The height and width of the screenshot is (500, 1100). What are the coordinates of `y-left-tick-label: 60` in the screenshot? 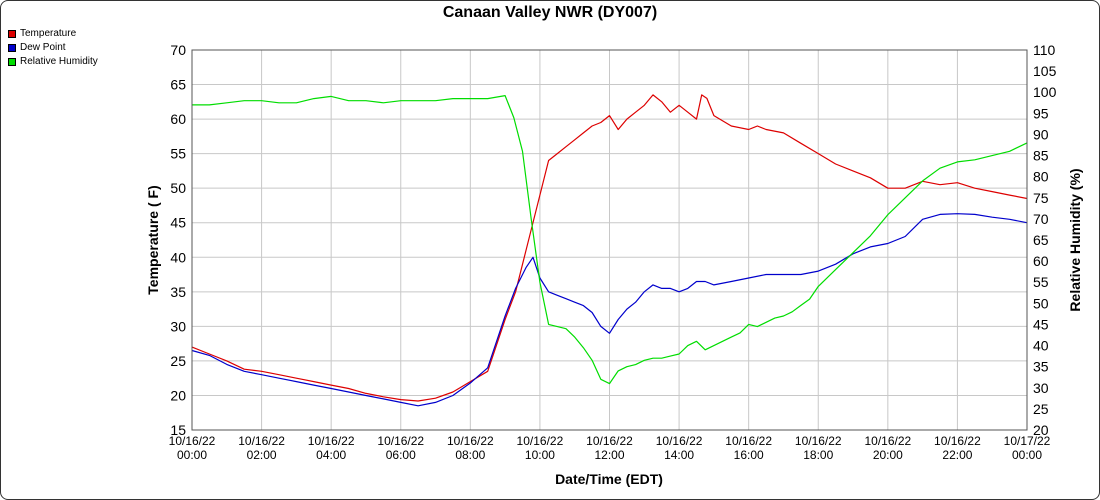 It's located at (178, 119).